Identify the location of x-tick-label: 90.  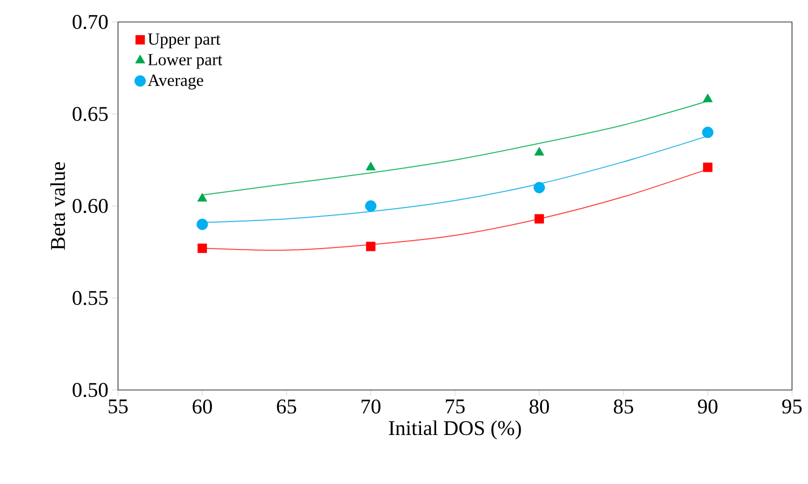
(708, 407).